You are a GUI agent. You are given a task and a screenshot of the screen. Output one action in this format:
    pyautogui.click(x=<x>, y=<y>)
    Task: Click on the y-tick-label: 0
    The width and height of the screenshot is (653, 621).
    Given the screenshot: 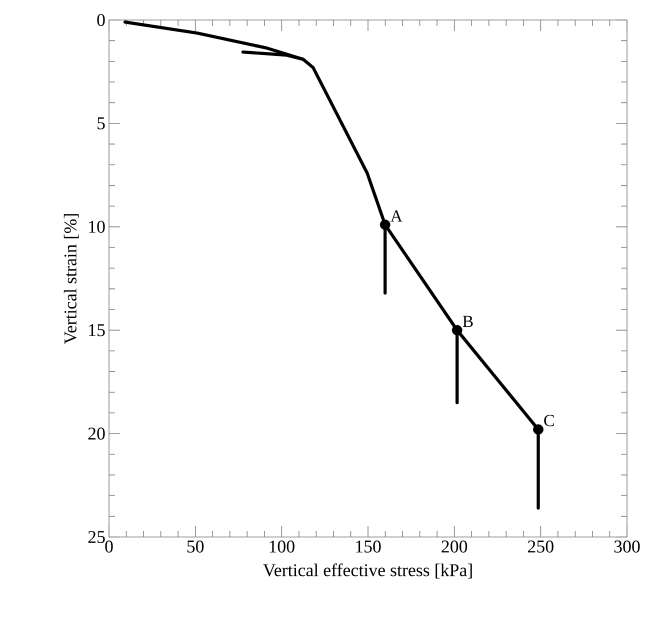 What is the action you would take?
    pyautogui.click(x=101, y=20)
    